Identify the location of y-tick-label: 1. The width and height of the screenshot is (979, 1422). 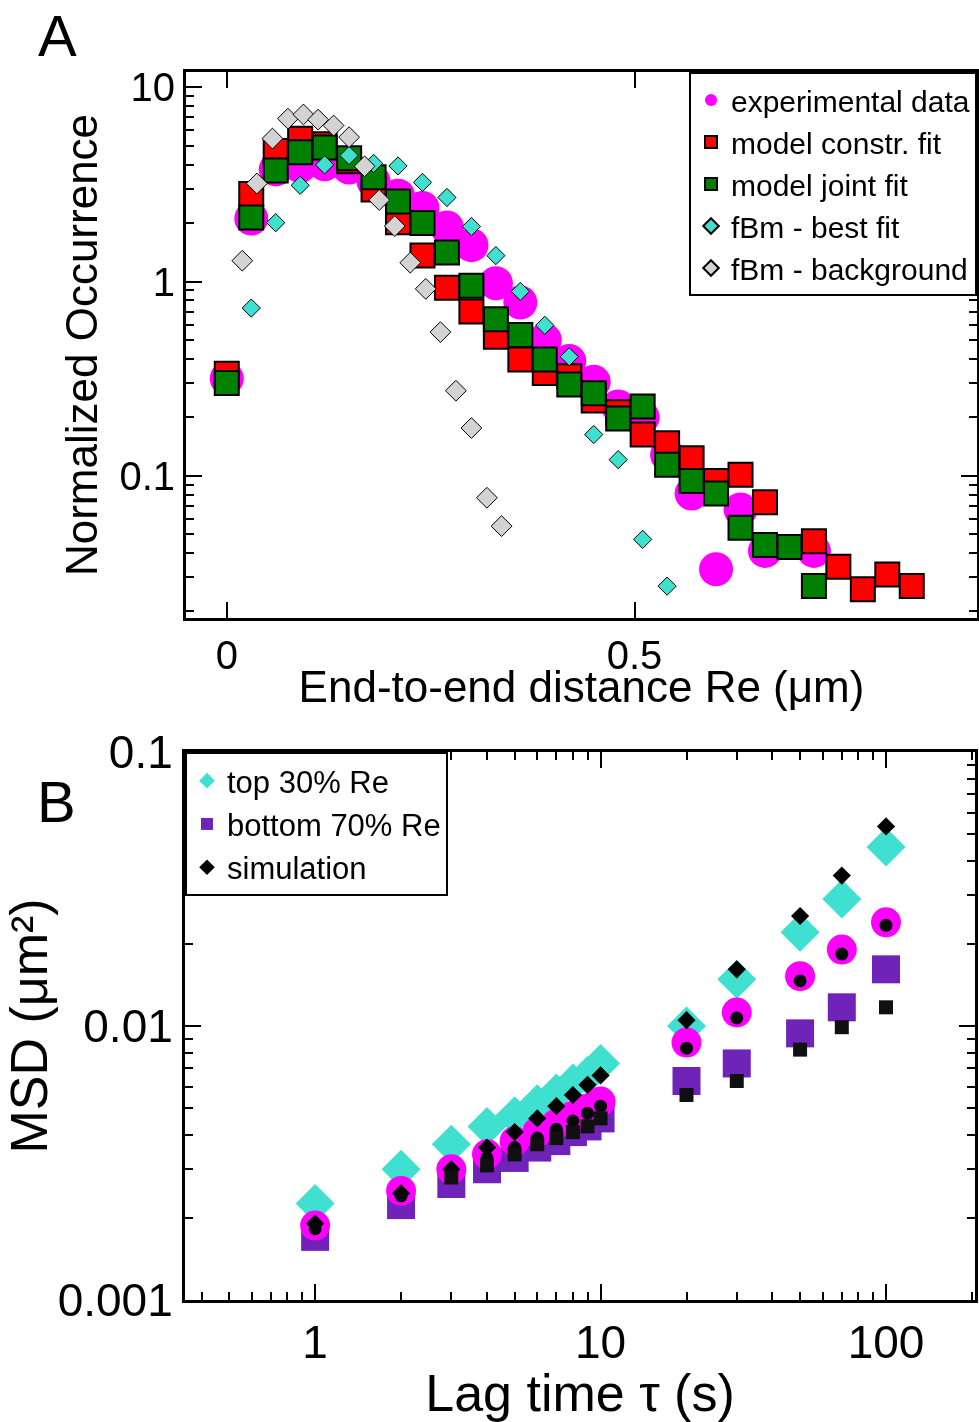
(163, 281).